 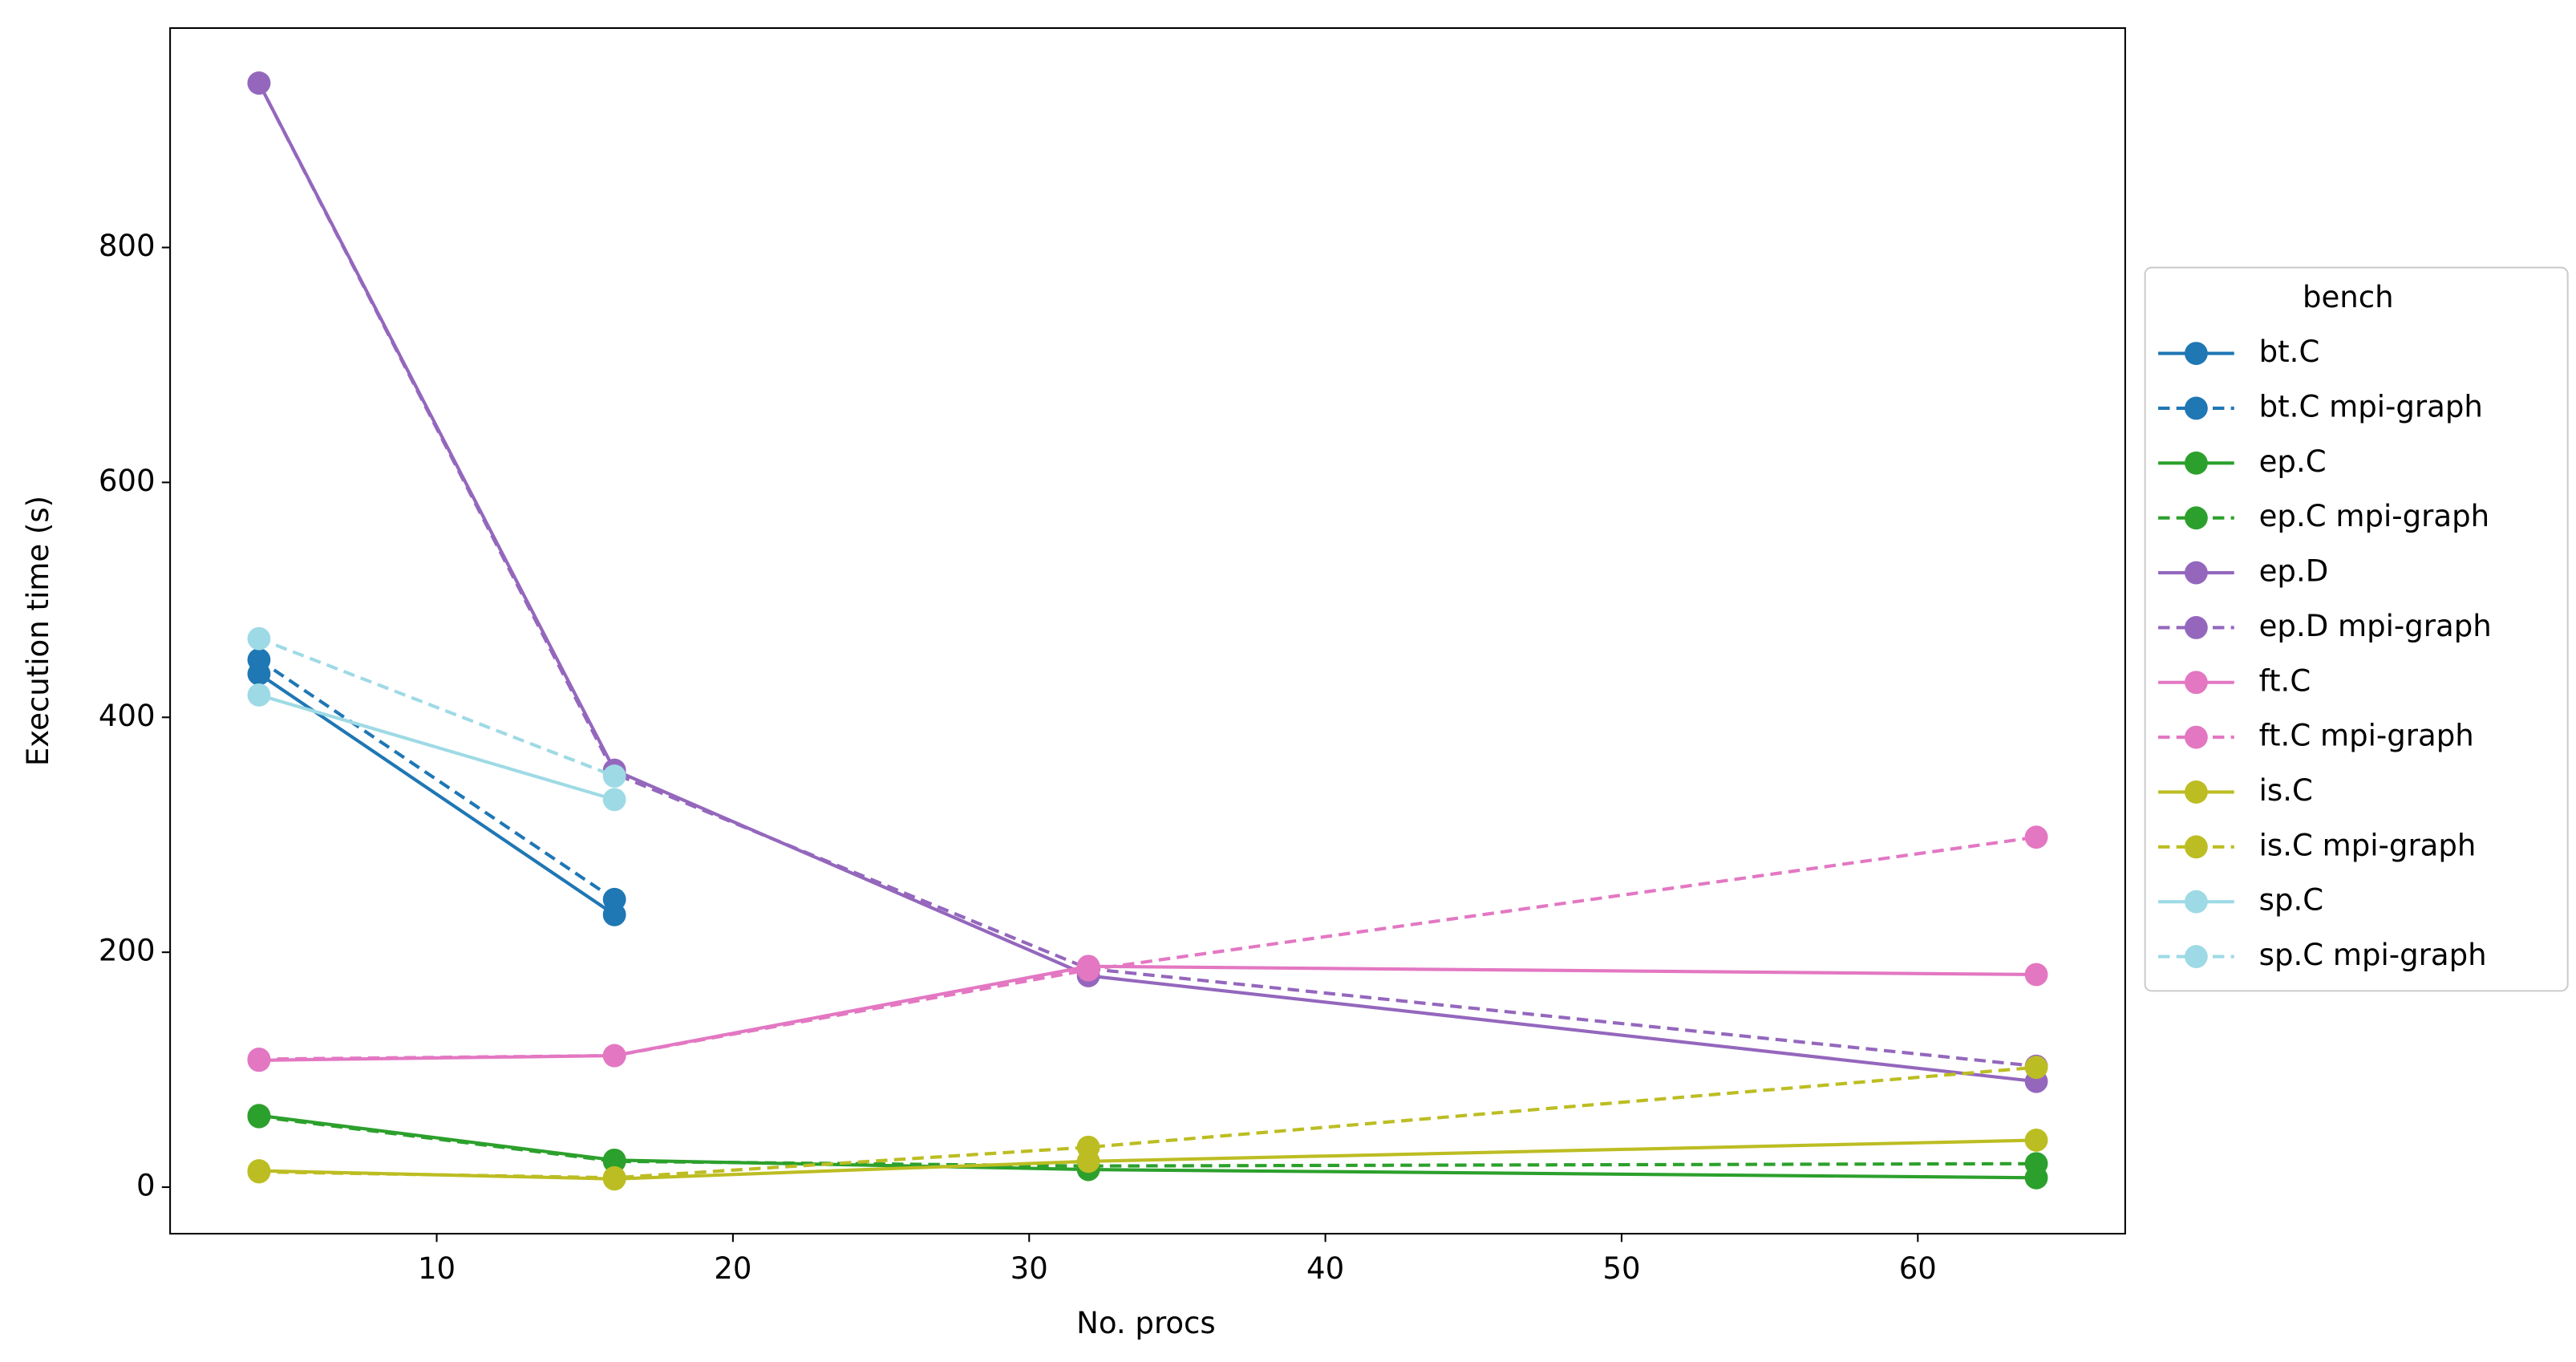 I want to click on y-tick-label: 400, so click(x=127, y=716).